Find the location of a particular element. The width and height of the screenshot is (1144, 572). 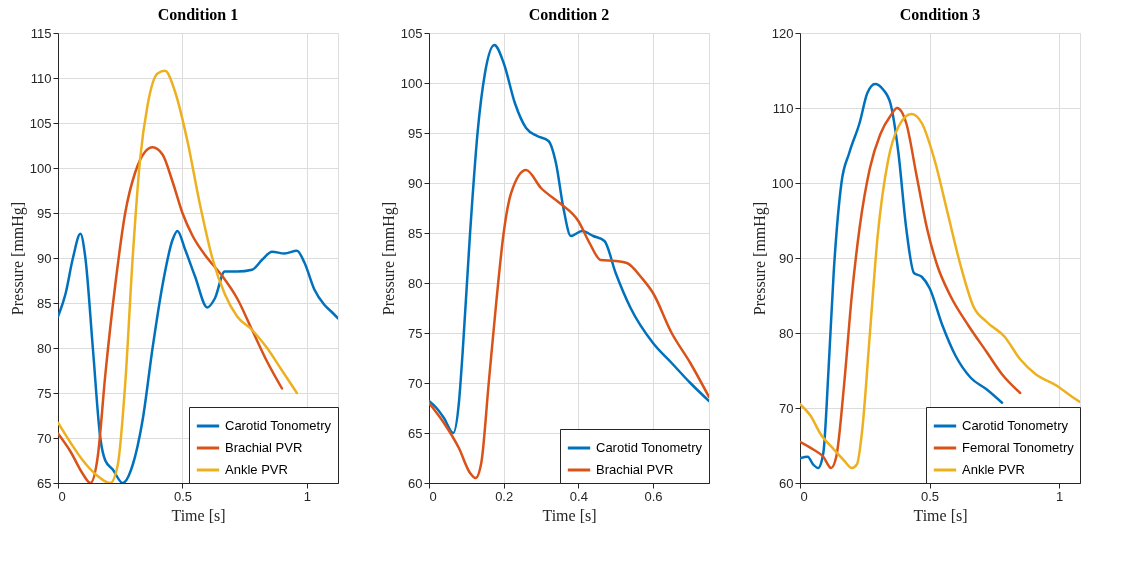

chart-title: Condition 1 is located at coordinates (198, 14).